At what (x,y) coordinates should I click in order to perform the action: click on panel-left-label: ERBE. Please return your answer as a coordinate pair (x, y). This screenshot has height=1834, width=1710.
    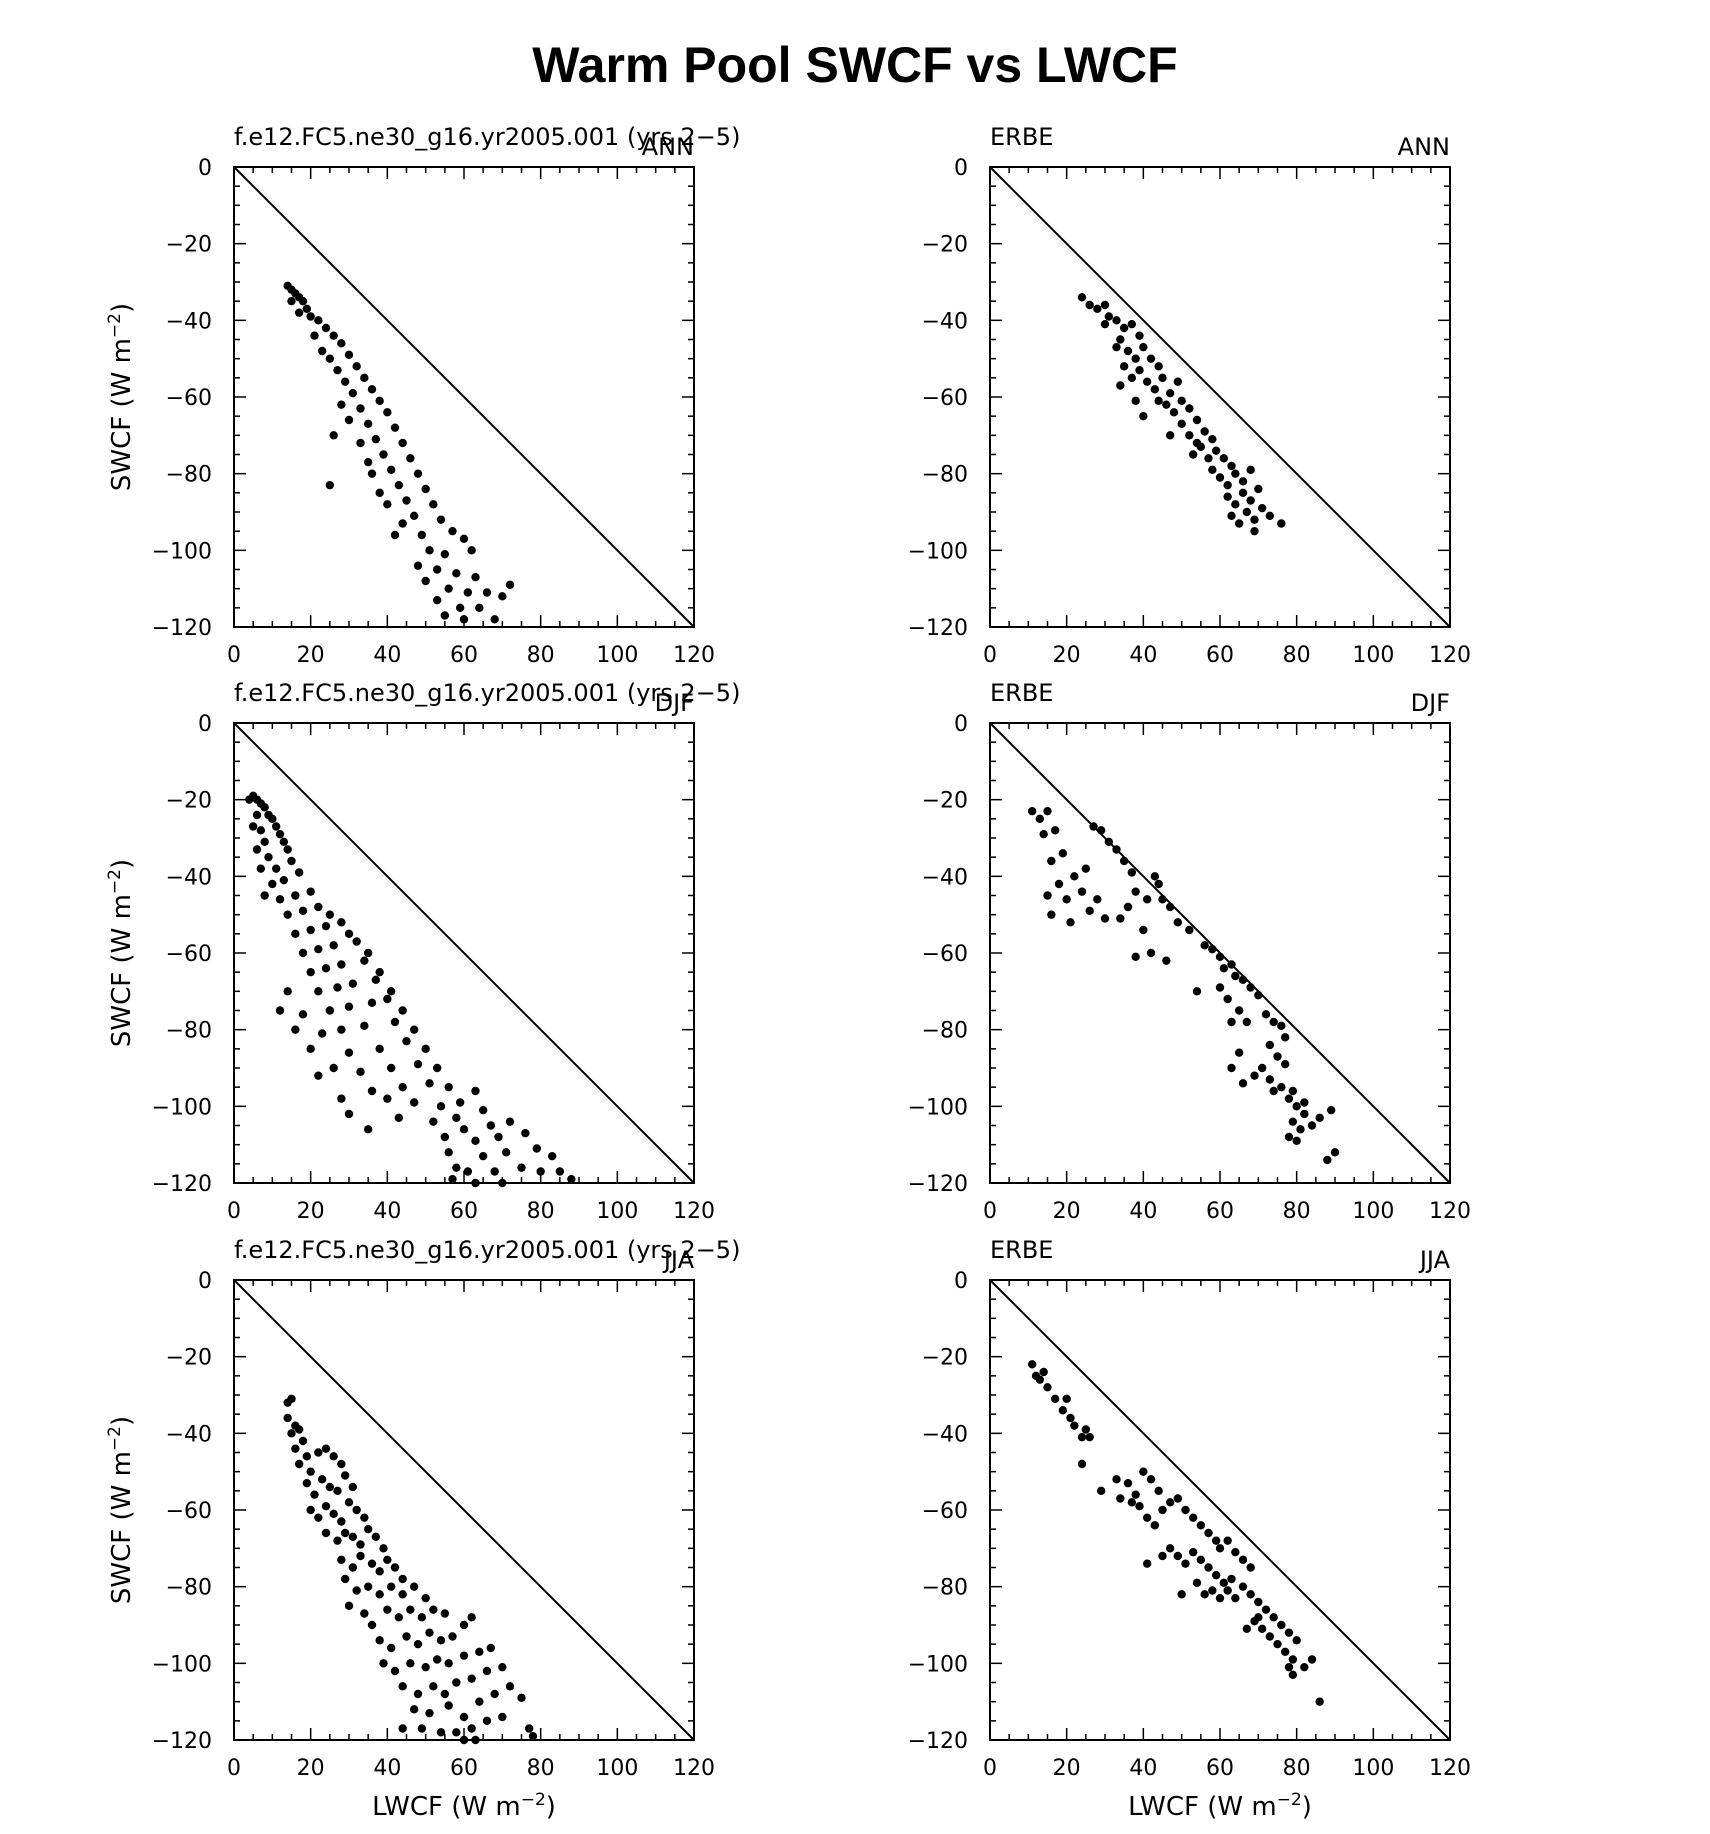
    Looking at the image, I should click on (1021, 693).